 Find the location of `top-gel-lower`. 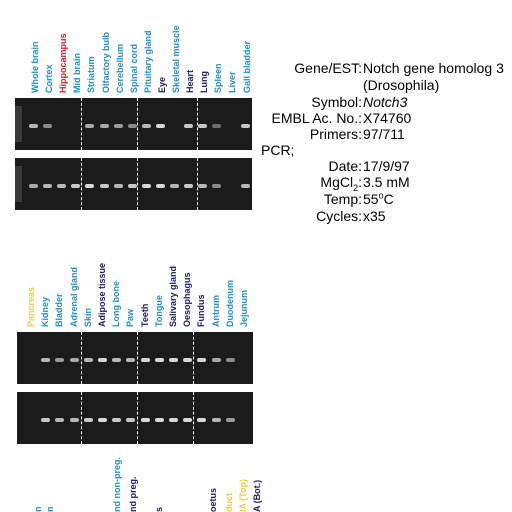

top-gel-lower is located at coordinates (133, 184).